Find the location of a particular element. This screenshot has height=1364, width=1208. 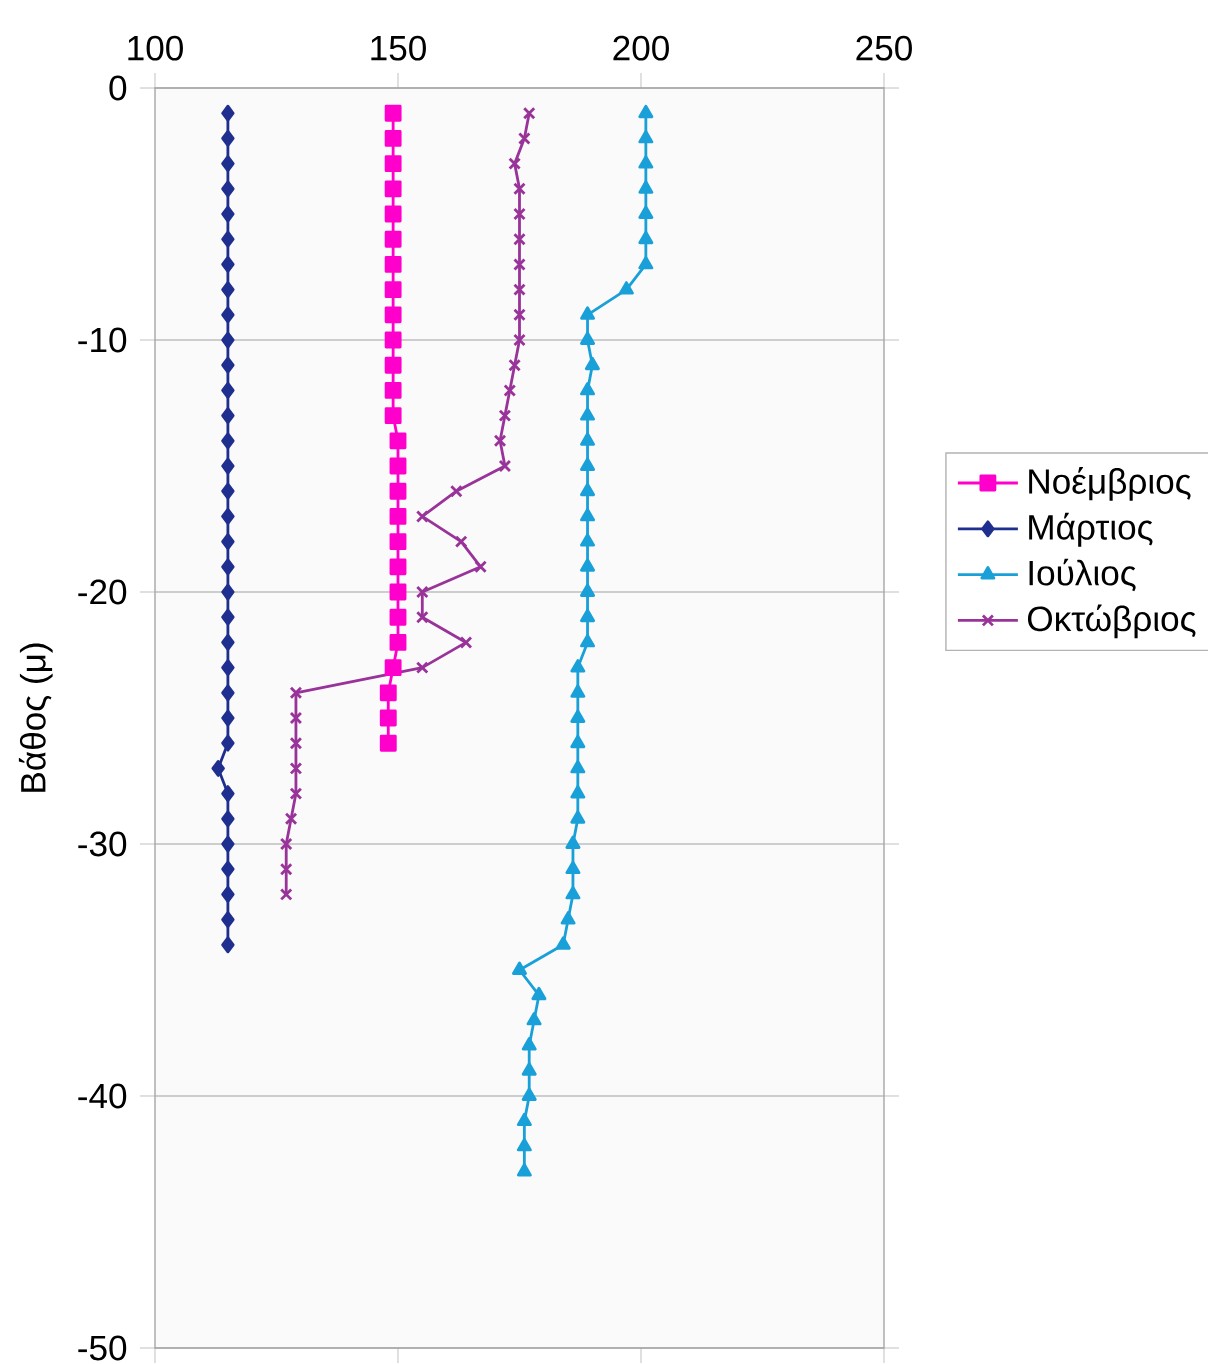

y-tick-label: -10 is located at coordinates (102, 340).